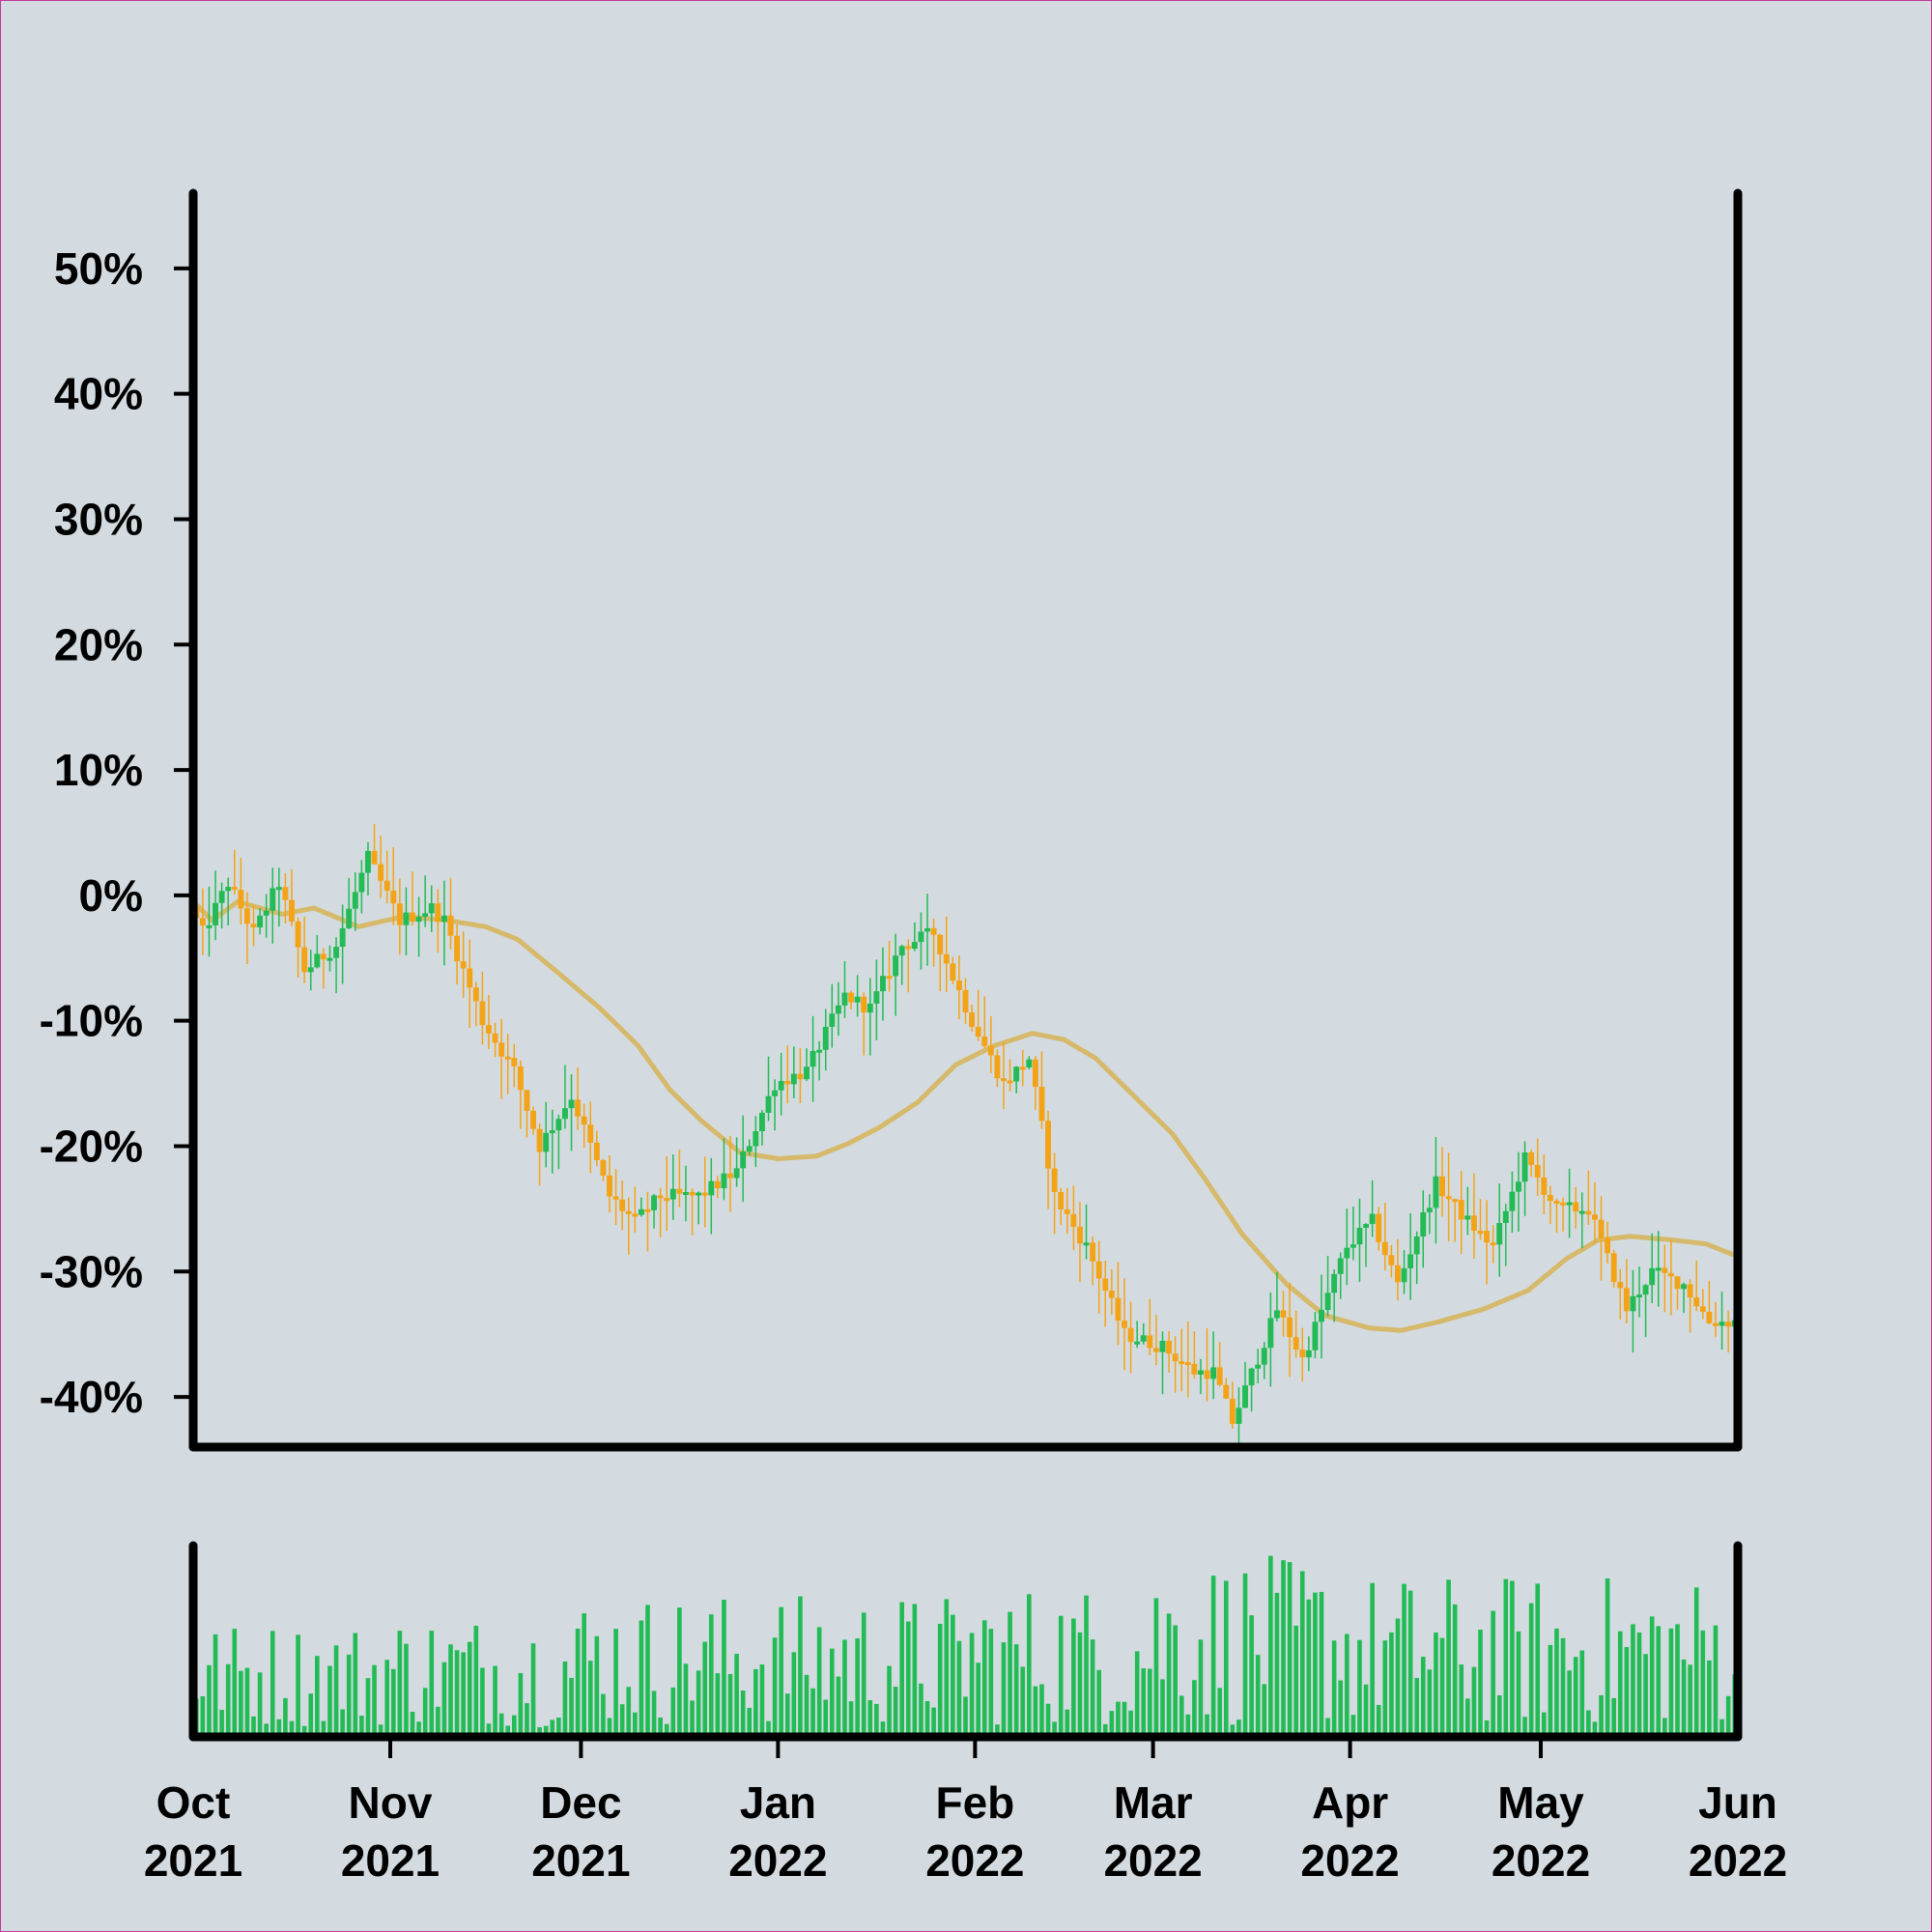 The image size is (1932, 1932). I want to click on y-tick-label: 30%, so click(98, 519).